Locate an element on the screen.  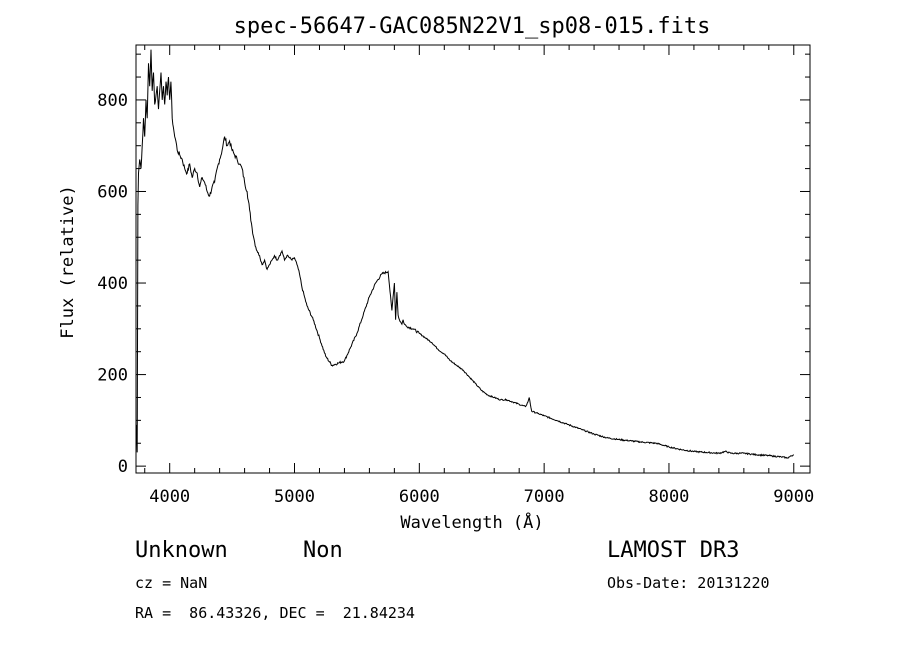
redshift-label: cz = NaN is located at coordinates (171, 583).